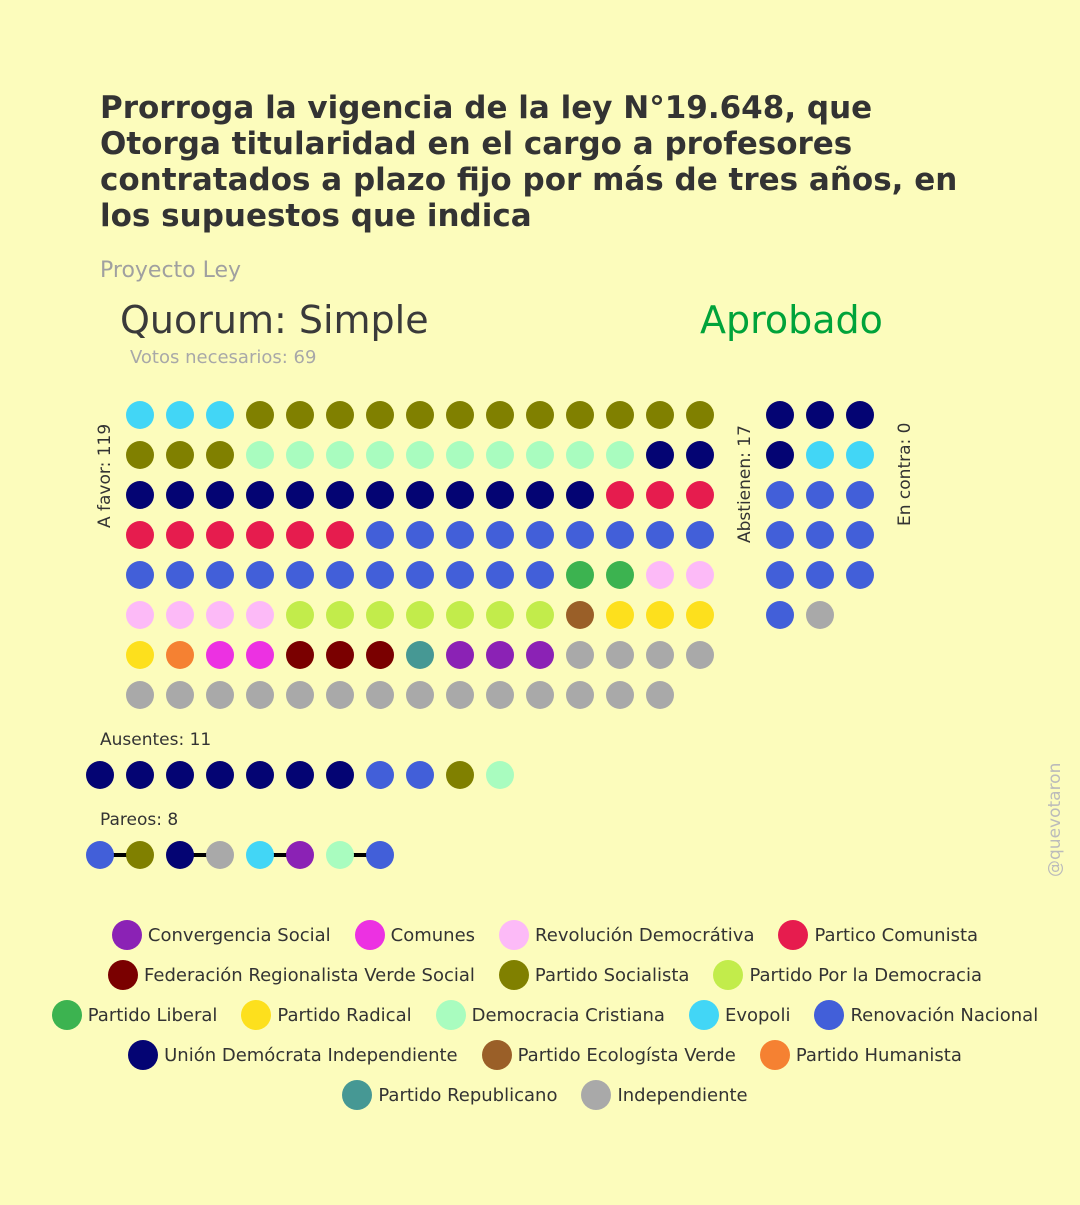 Image resolution: width=1080 pixels, height=1205 pixels. Describe the element at coordinates (944, 1015) in the screenshot. I see `legend-label: Renovación Nacional` at that location.